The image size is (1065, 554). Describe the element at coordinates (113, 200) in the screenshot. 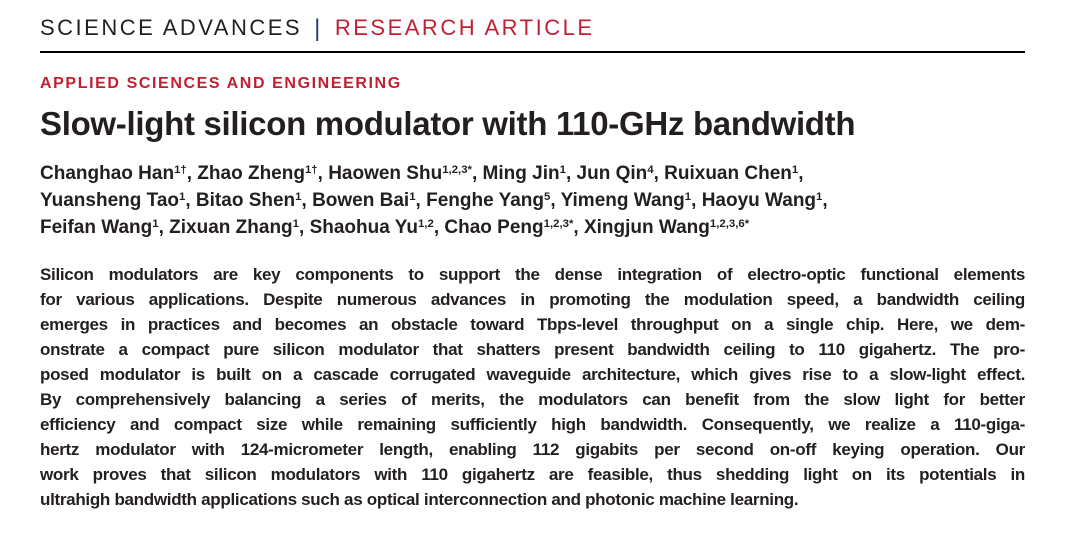

I see `author: Yuansheng Tao1` at that location.